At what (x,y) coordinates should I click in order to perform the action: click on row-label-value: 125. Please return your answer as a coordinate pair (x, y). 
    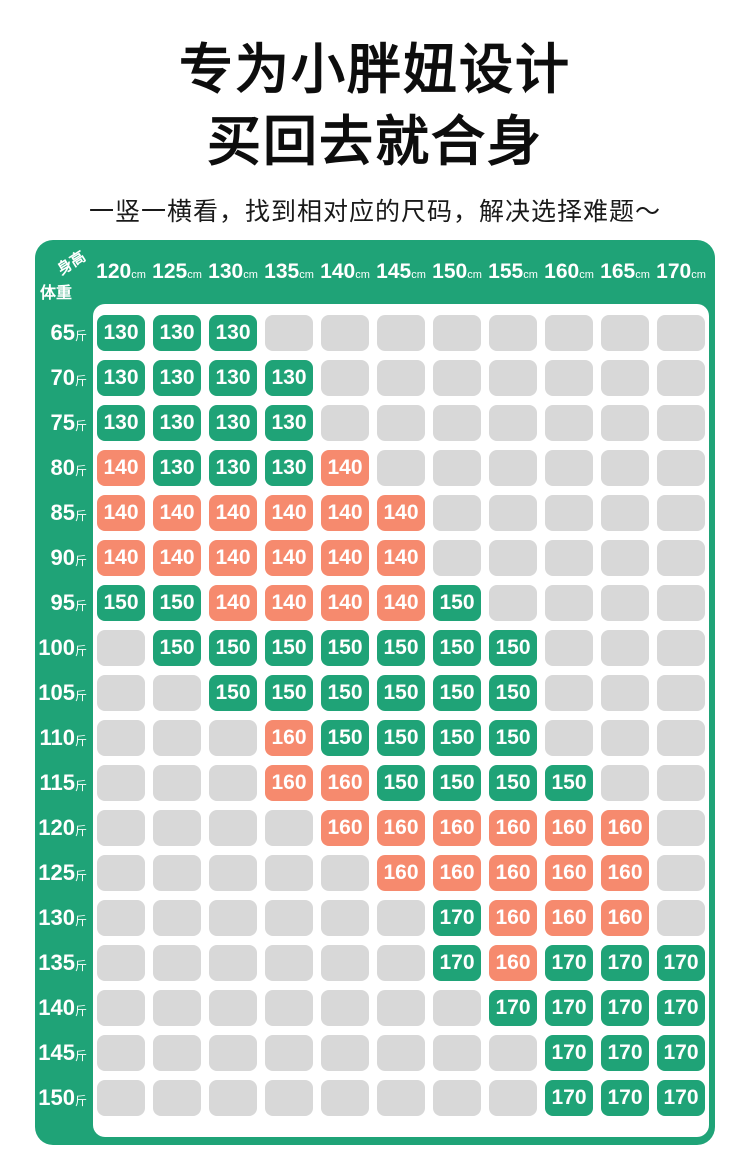
    Looking at the image, I should click on (56, 872).